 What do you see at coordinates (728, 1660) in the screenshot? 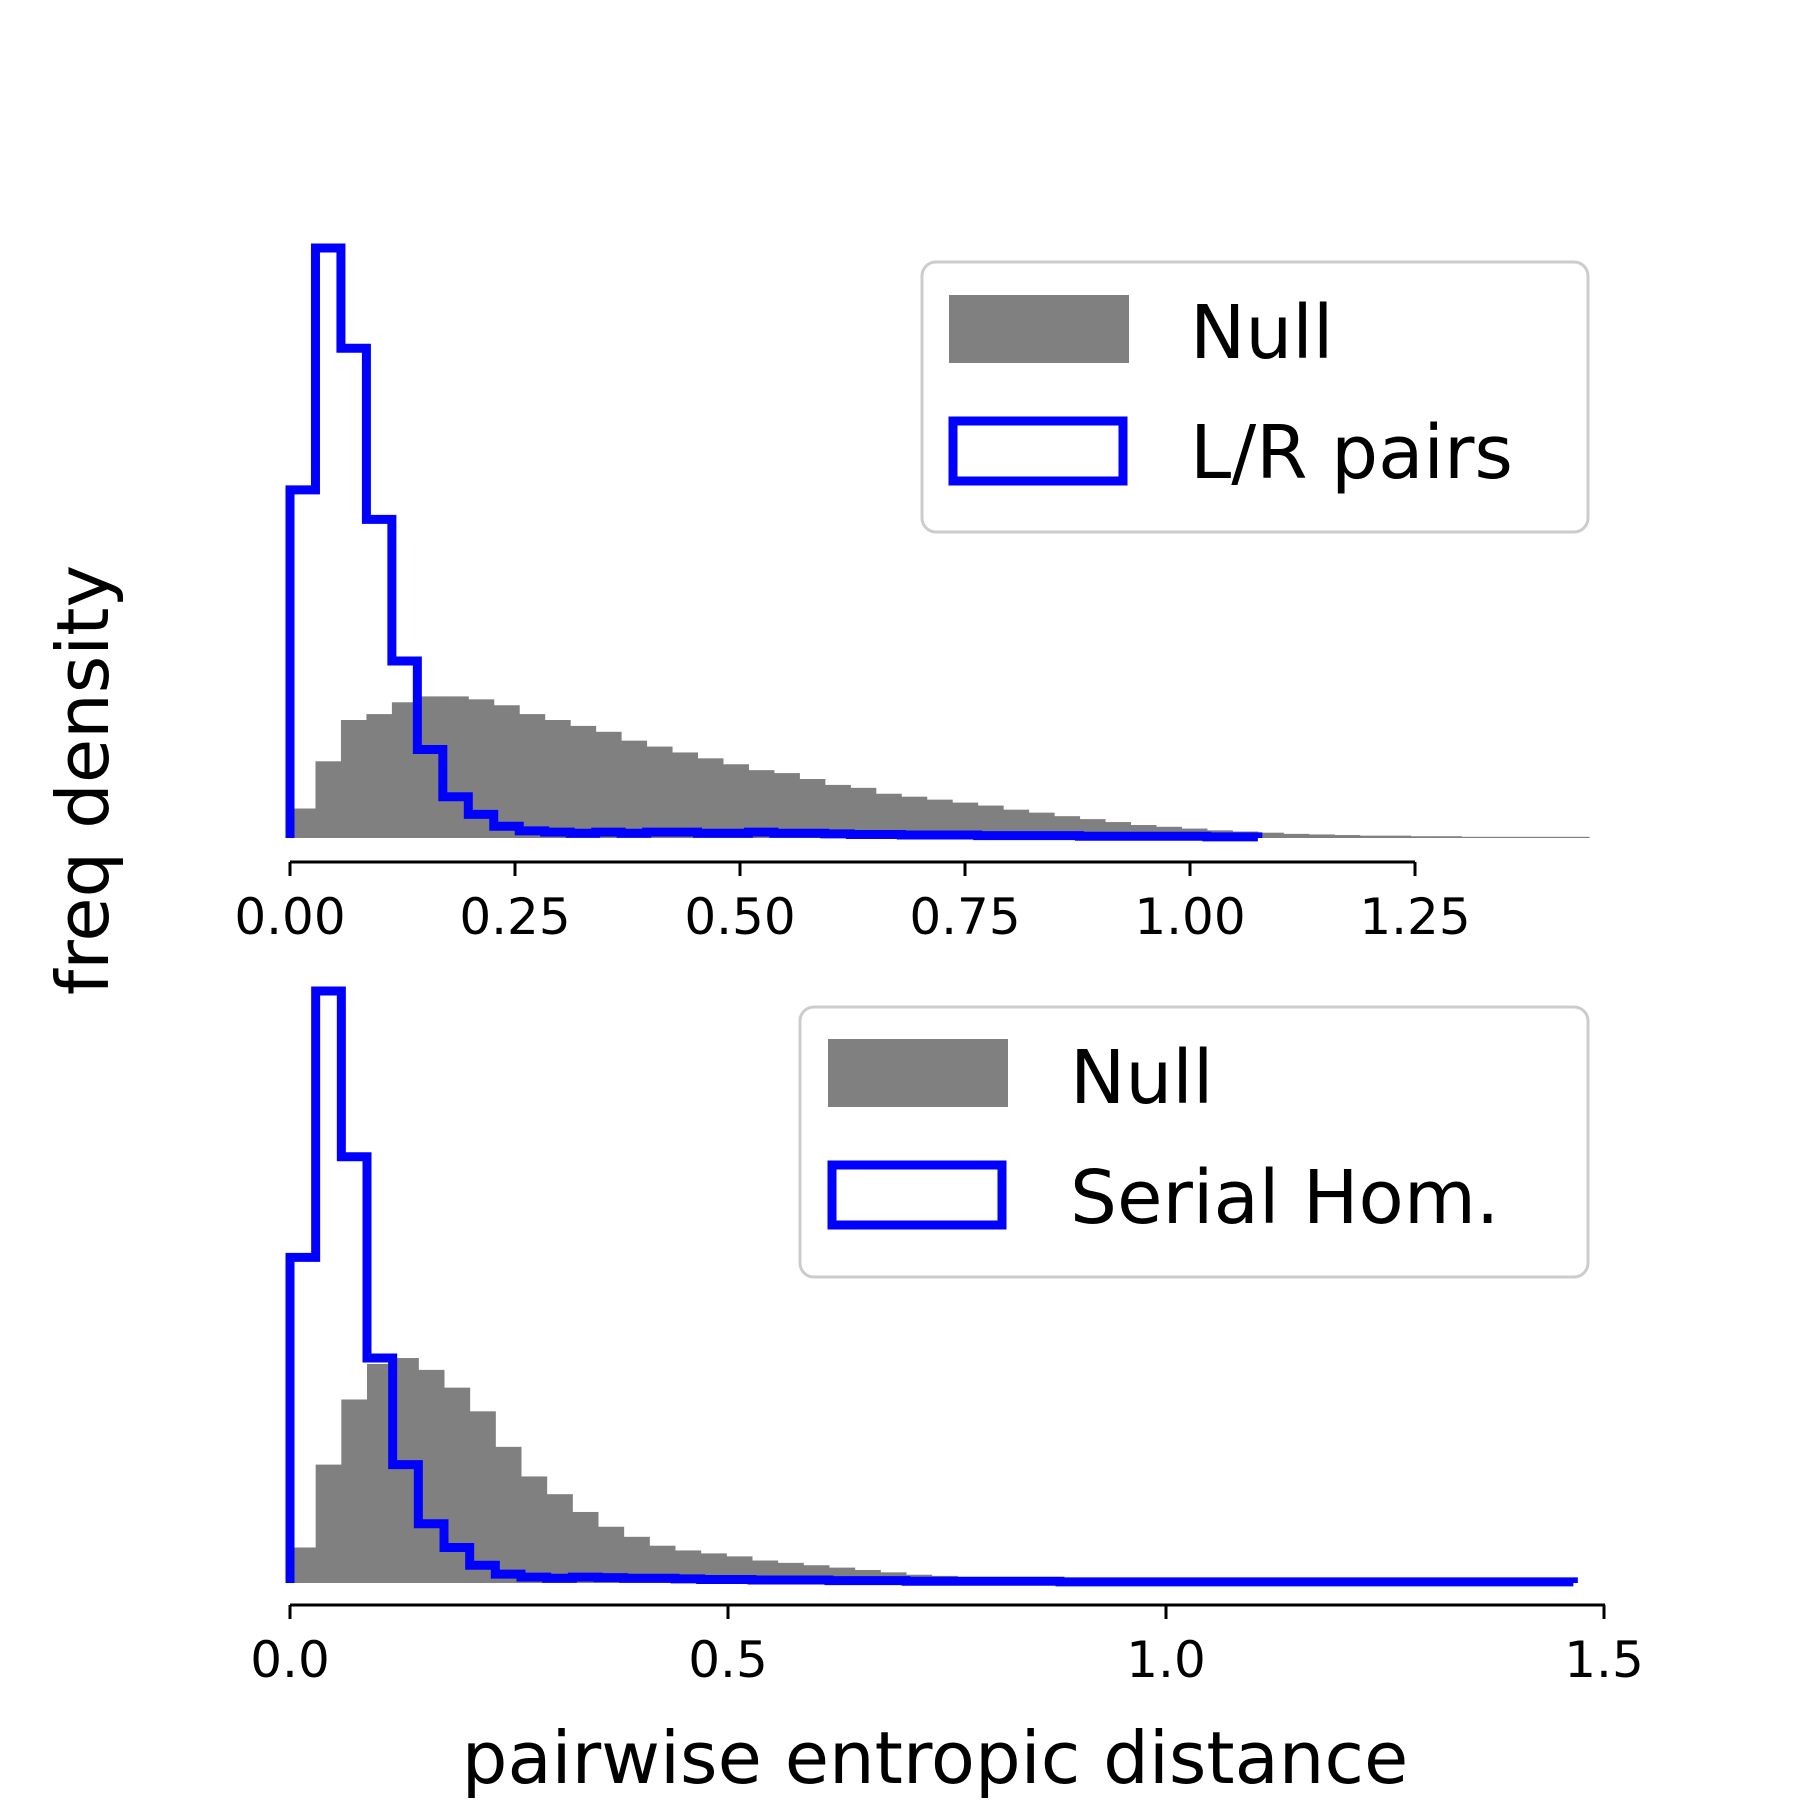
I see `x-tick-label: 0.5` at bounding box center [728, 1660].